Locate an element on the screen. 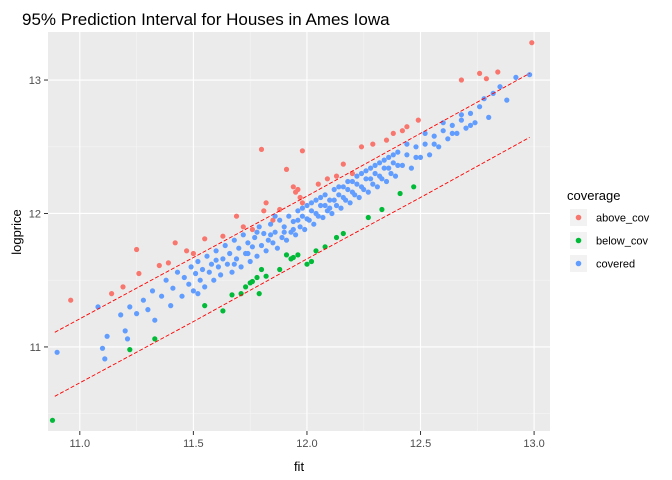 This screenshot has height=480, width=672. x-axis-title: fit is located at coordinates (299, 466).